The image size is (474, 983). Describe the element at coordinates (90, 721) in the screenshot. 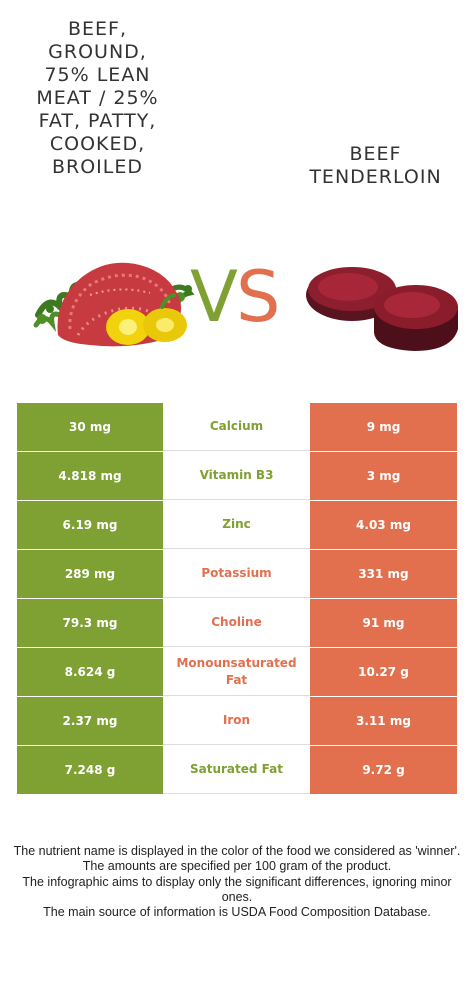

I see `left-value: 2.37 mg` at that location.